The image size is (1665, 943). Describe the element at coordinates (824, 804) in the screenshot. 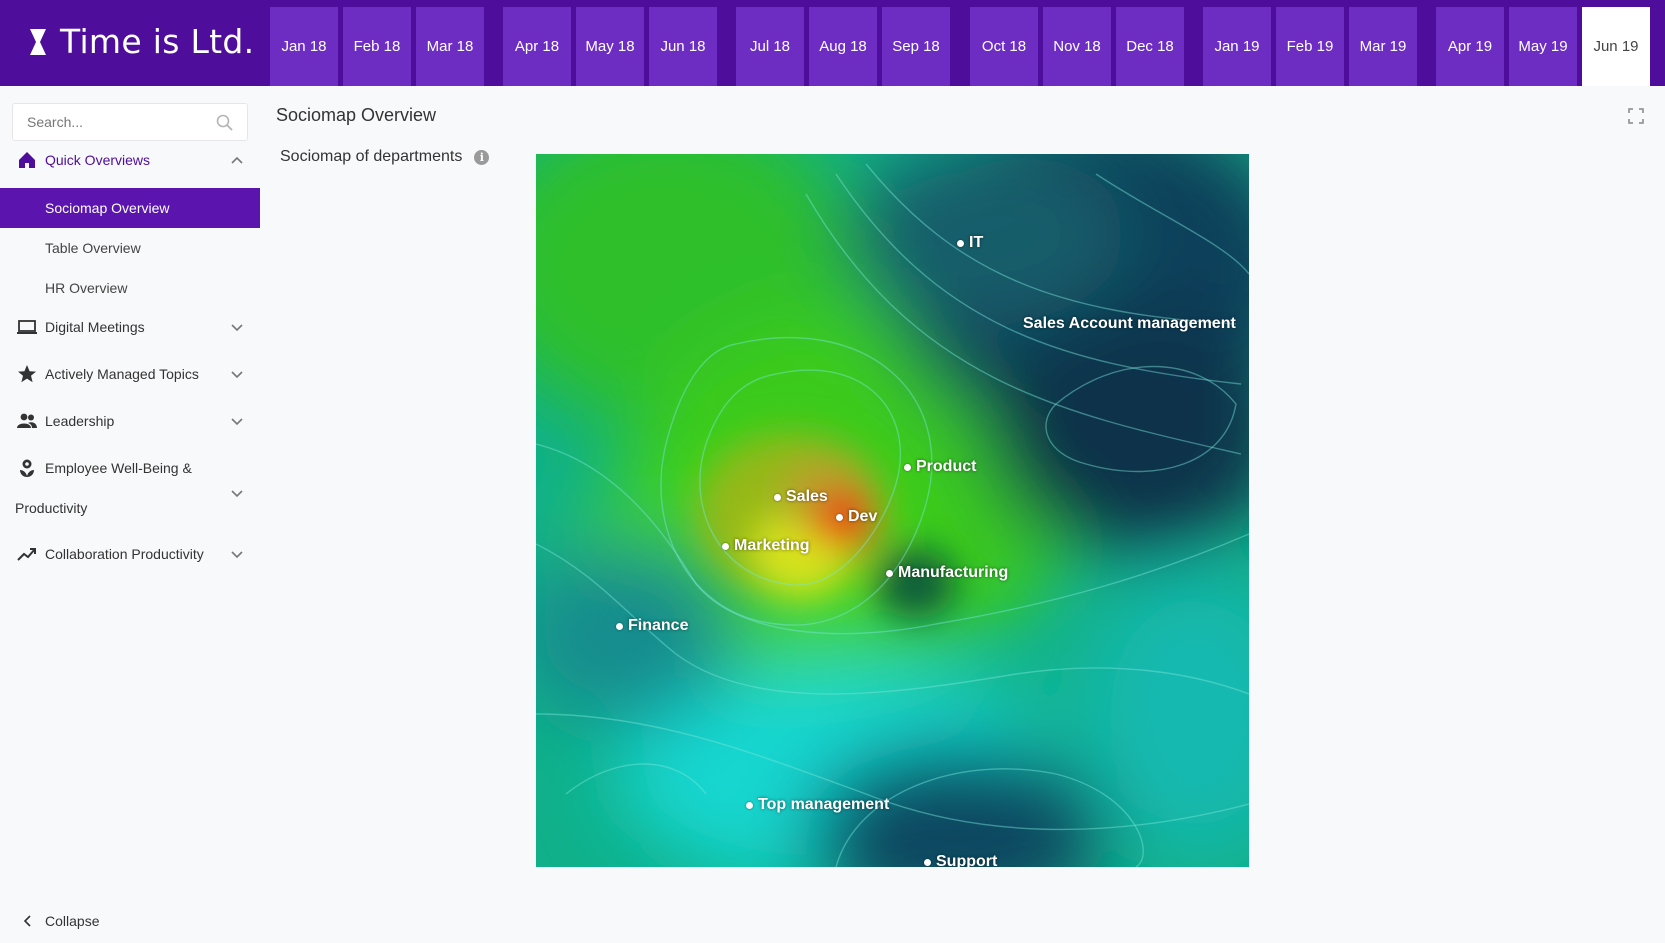

I see `department-name: Top management` at that location.